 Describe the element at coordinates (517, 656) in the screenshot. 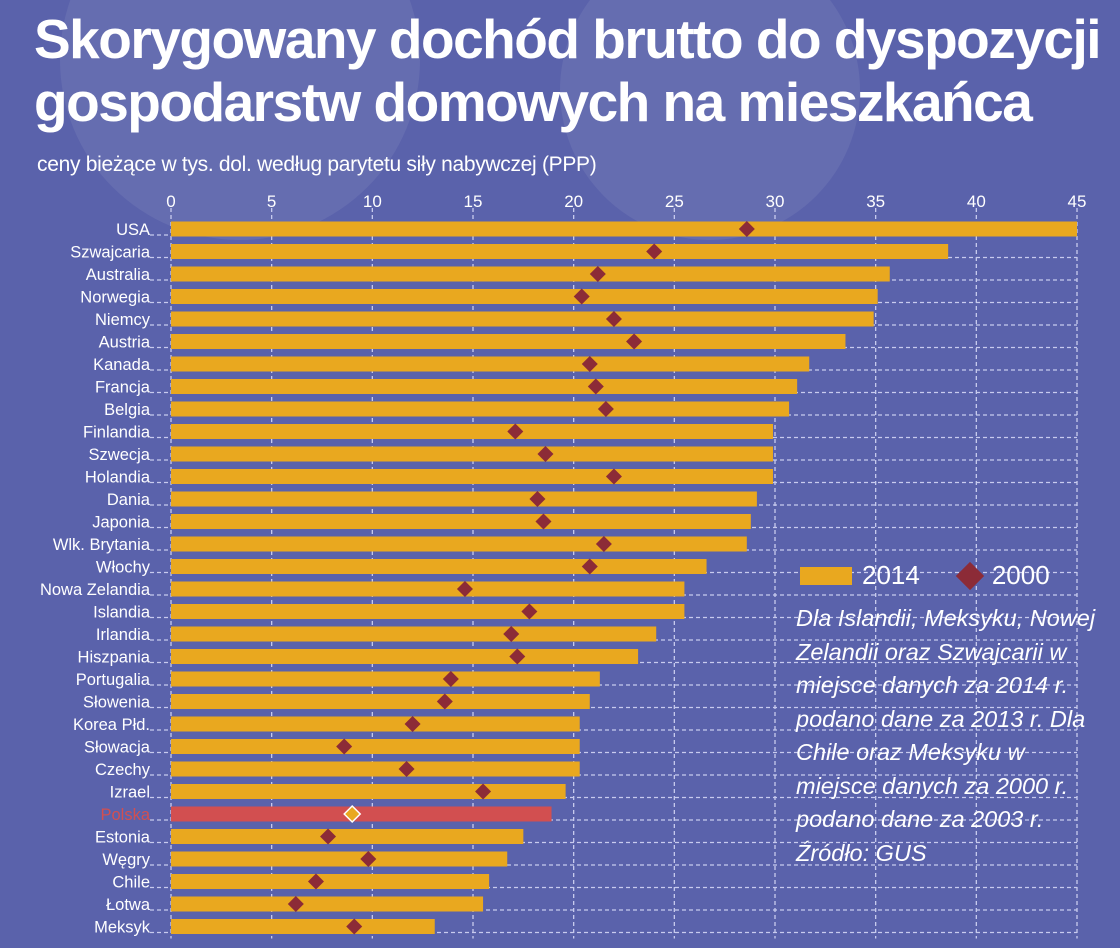

I see `diamond-2000-Hiszpania` at that location.